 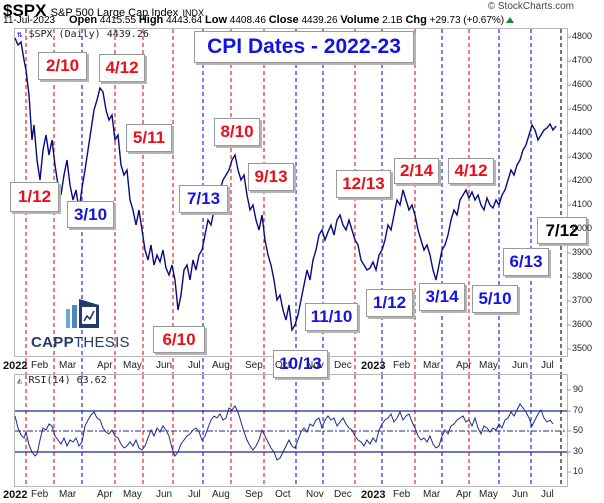 What do you see at coordinates (184, 20) in the screenshot?
I see `high-value: 4443.64` at bounding box center [184, 20].